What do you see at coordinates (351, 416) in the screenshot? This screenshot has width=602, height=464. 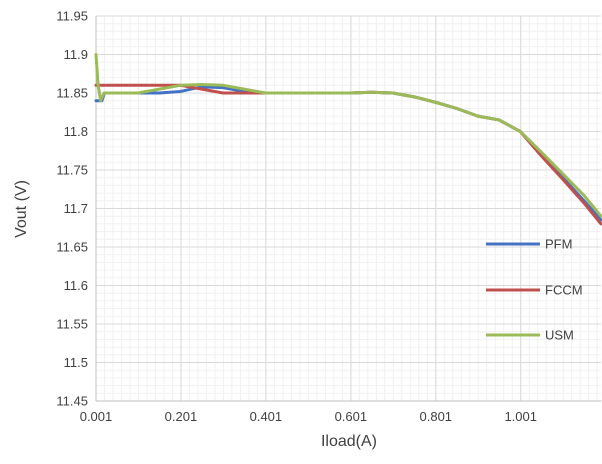 I see `x-tick-label: 0.601` at bounding box center [351, 416].